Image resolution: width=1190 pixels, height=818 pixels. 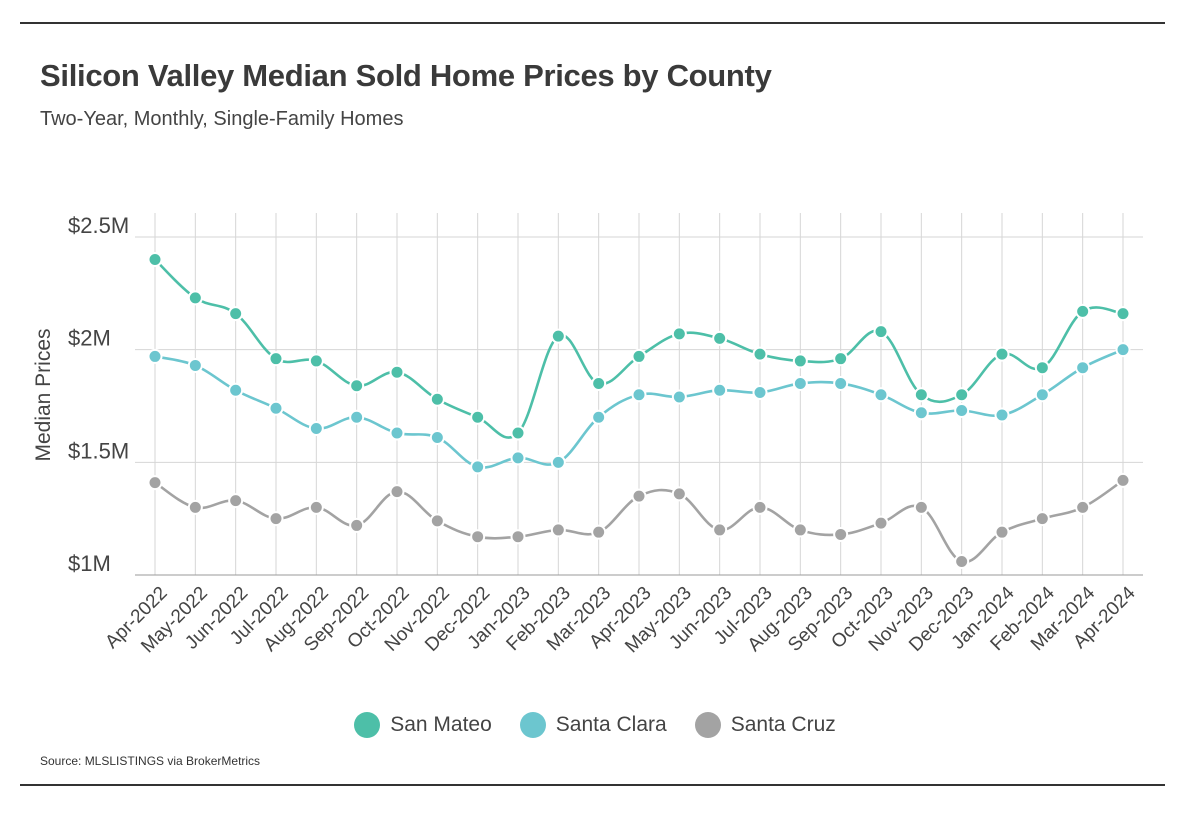 What do you see at coordinates (98, 450) in the screenshot?
I see `y-tick-label: $1.5M` at bounding box center [98, 450].